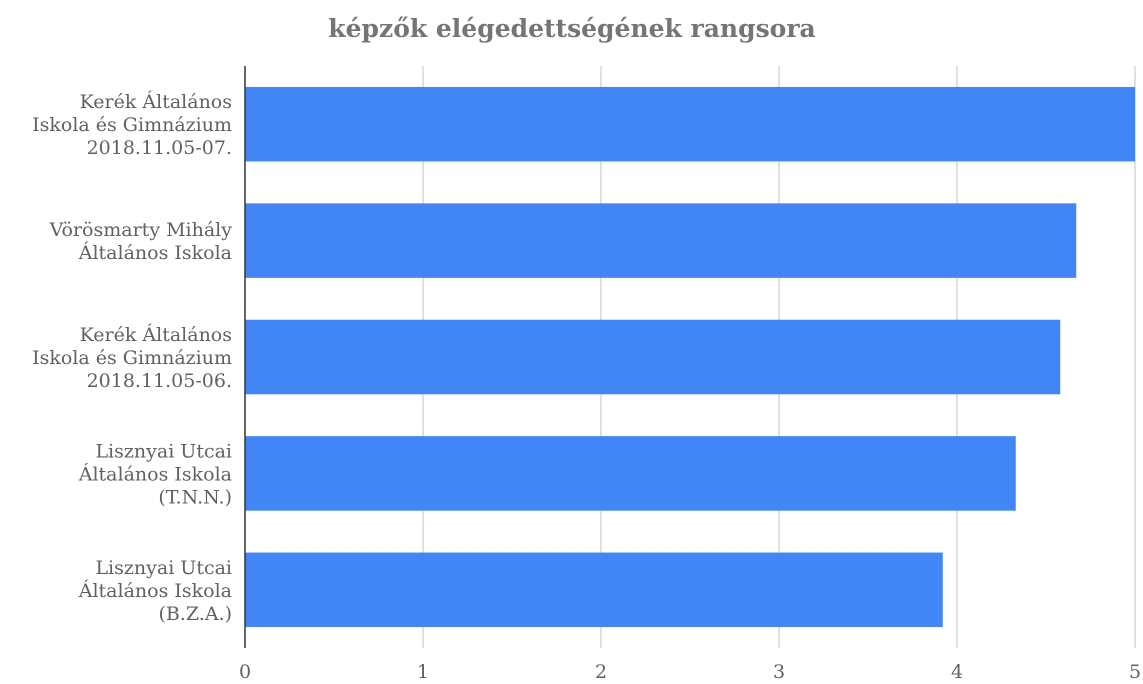 This screenshot has width=1143, height=684. Describe the element at coordinates (159, 381) in the screenshot. I see `category-label-line: 2018.11.05-06.` at that location.